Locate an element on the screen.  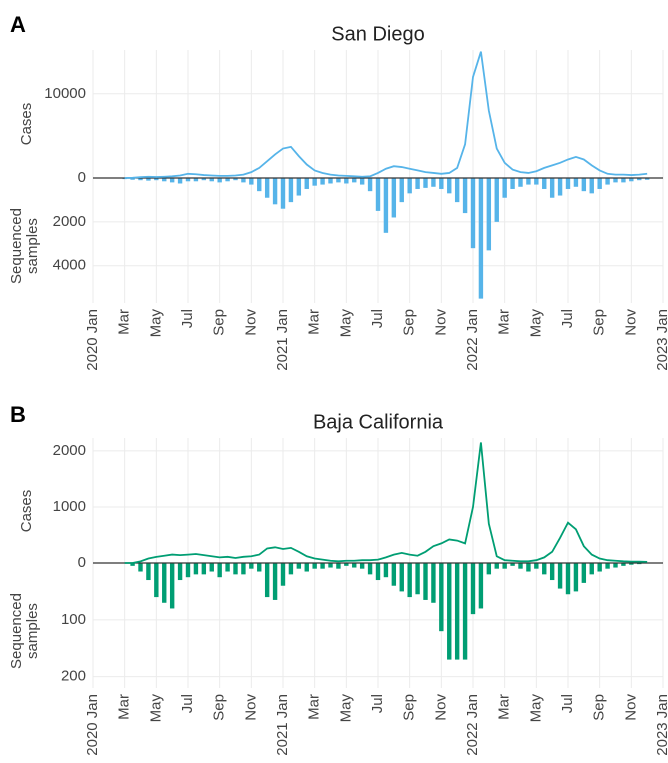
x-tick-label: 2021 Jan is located at coordinates (282, 725).